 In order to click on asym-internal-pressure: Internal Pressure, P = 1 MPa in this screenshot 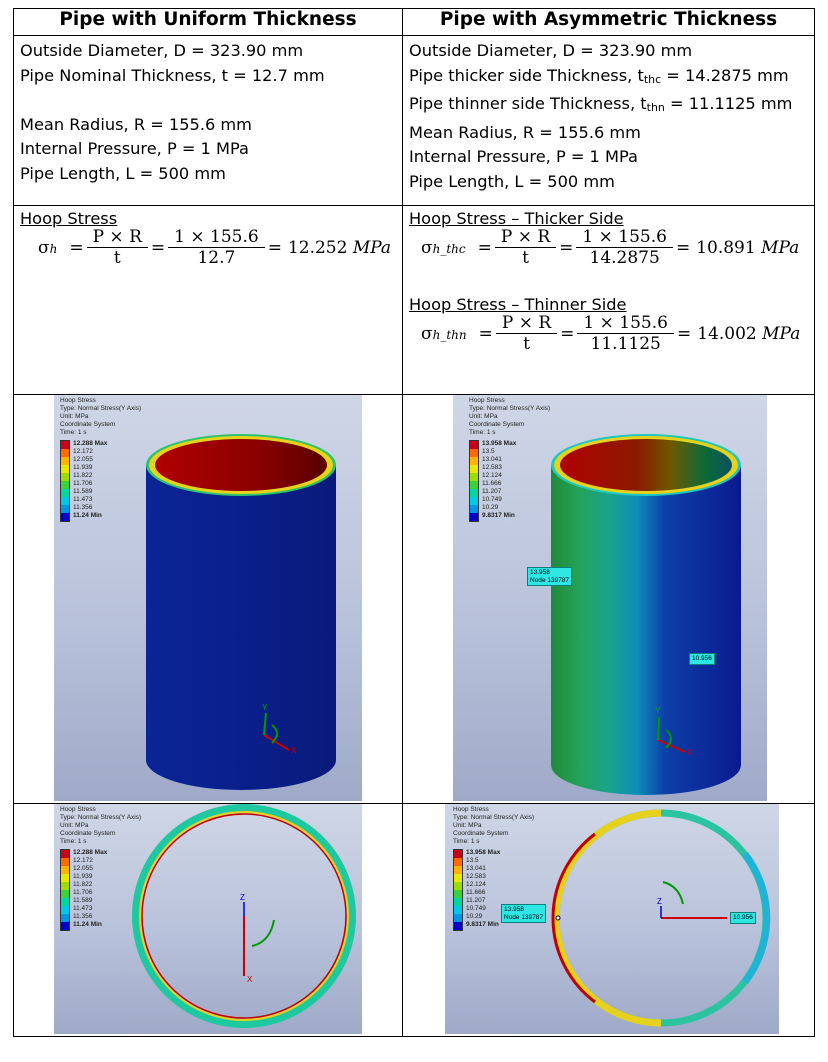, I will do `click(523, 157)`.